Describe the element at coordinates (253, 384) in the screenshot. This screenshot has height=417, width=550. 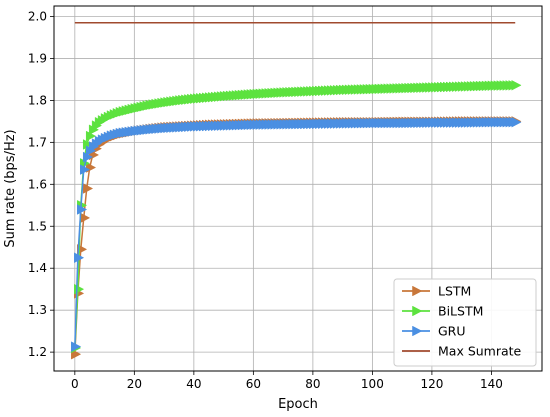
I see `x-tick-label: 60` at that location.